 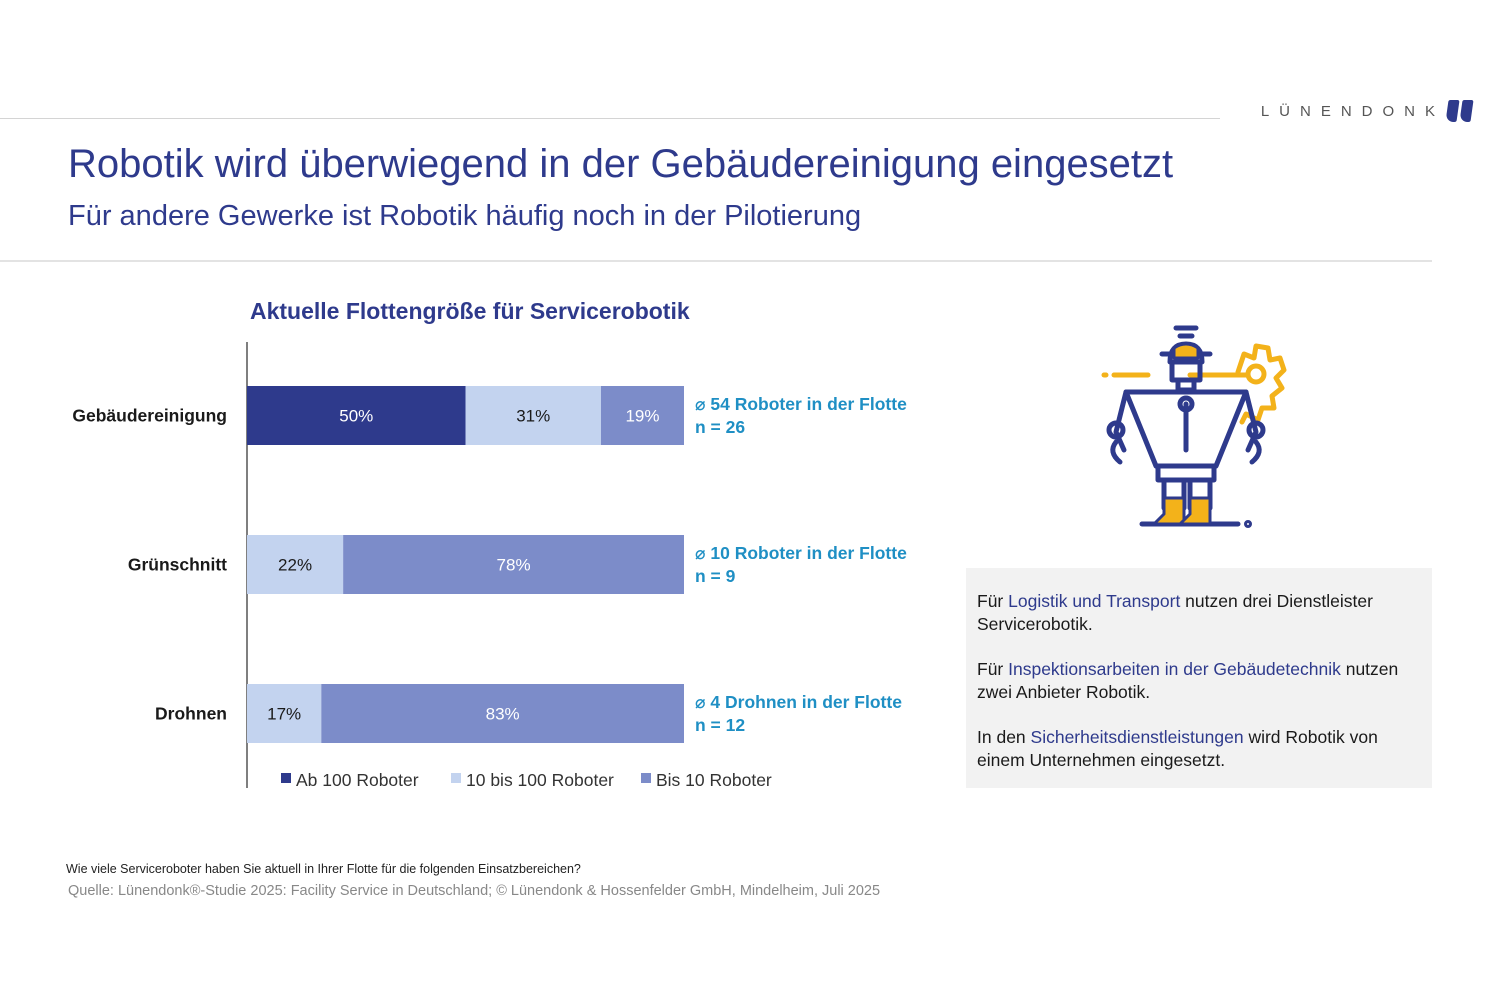 I want to click on header-divider, so click(x=716, y=261).